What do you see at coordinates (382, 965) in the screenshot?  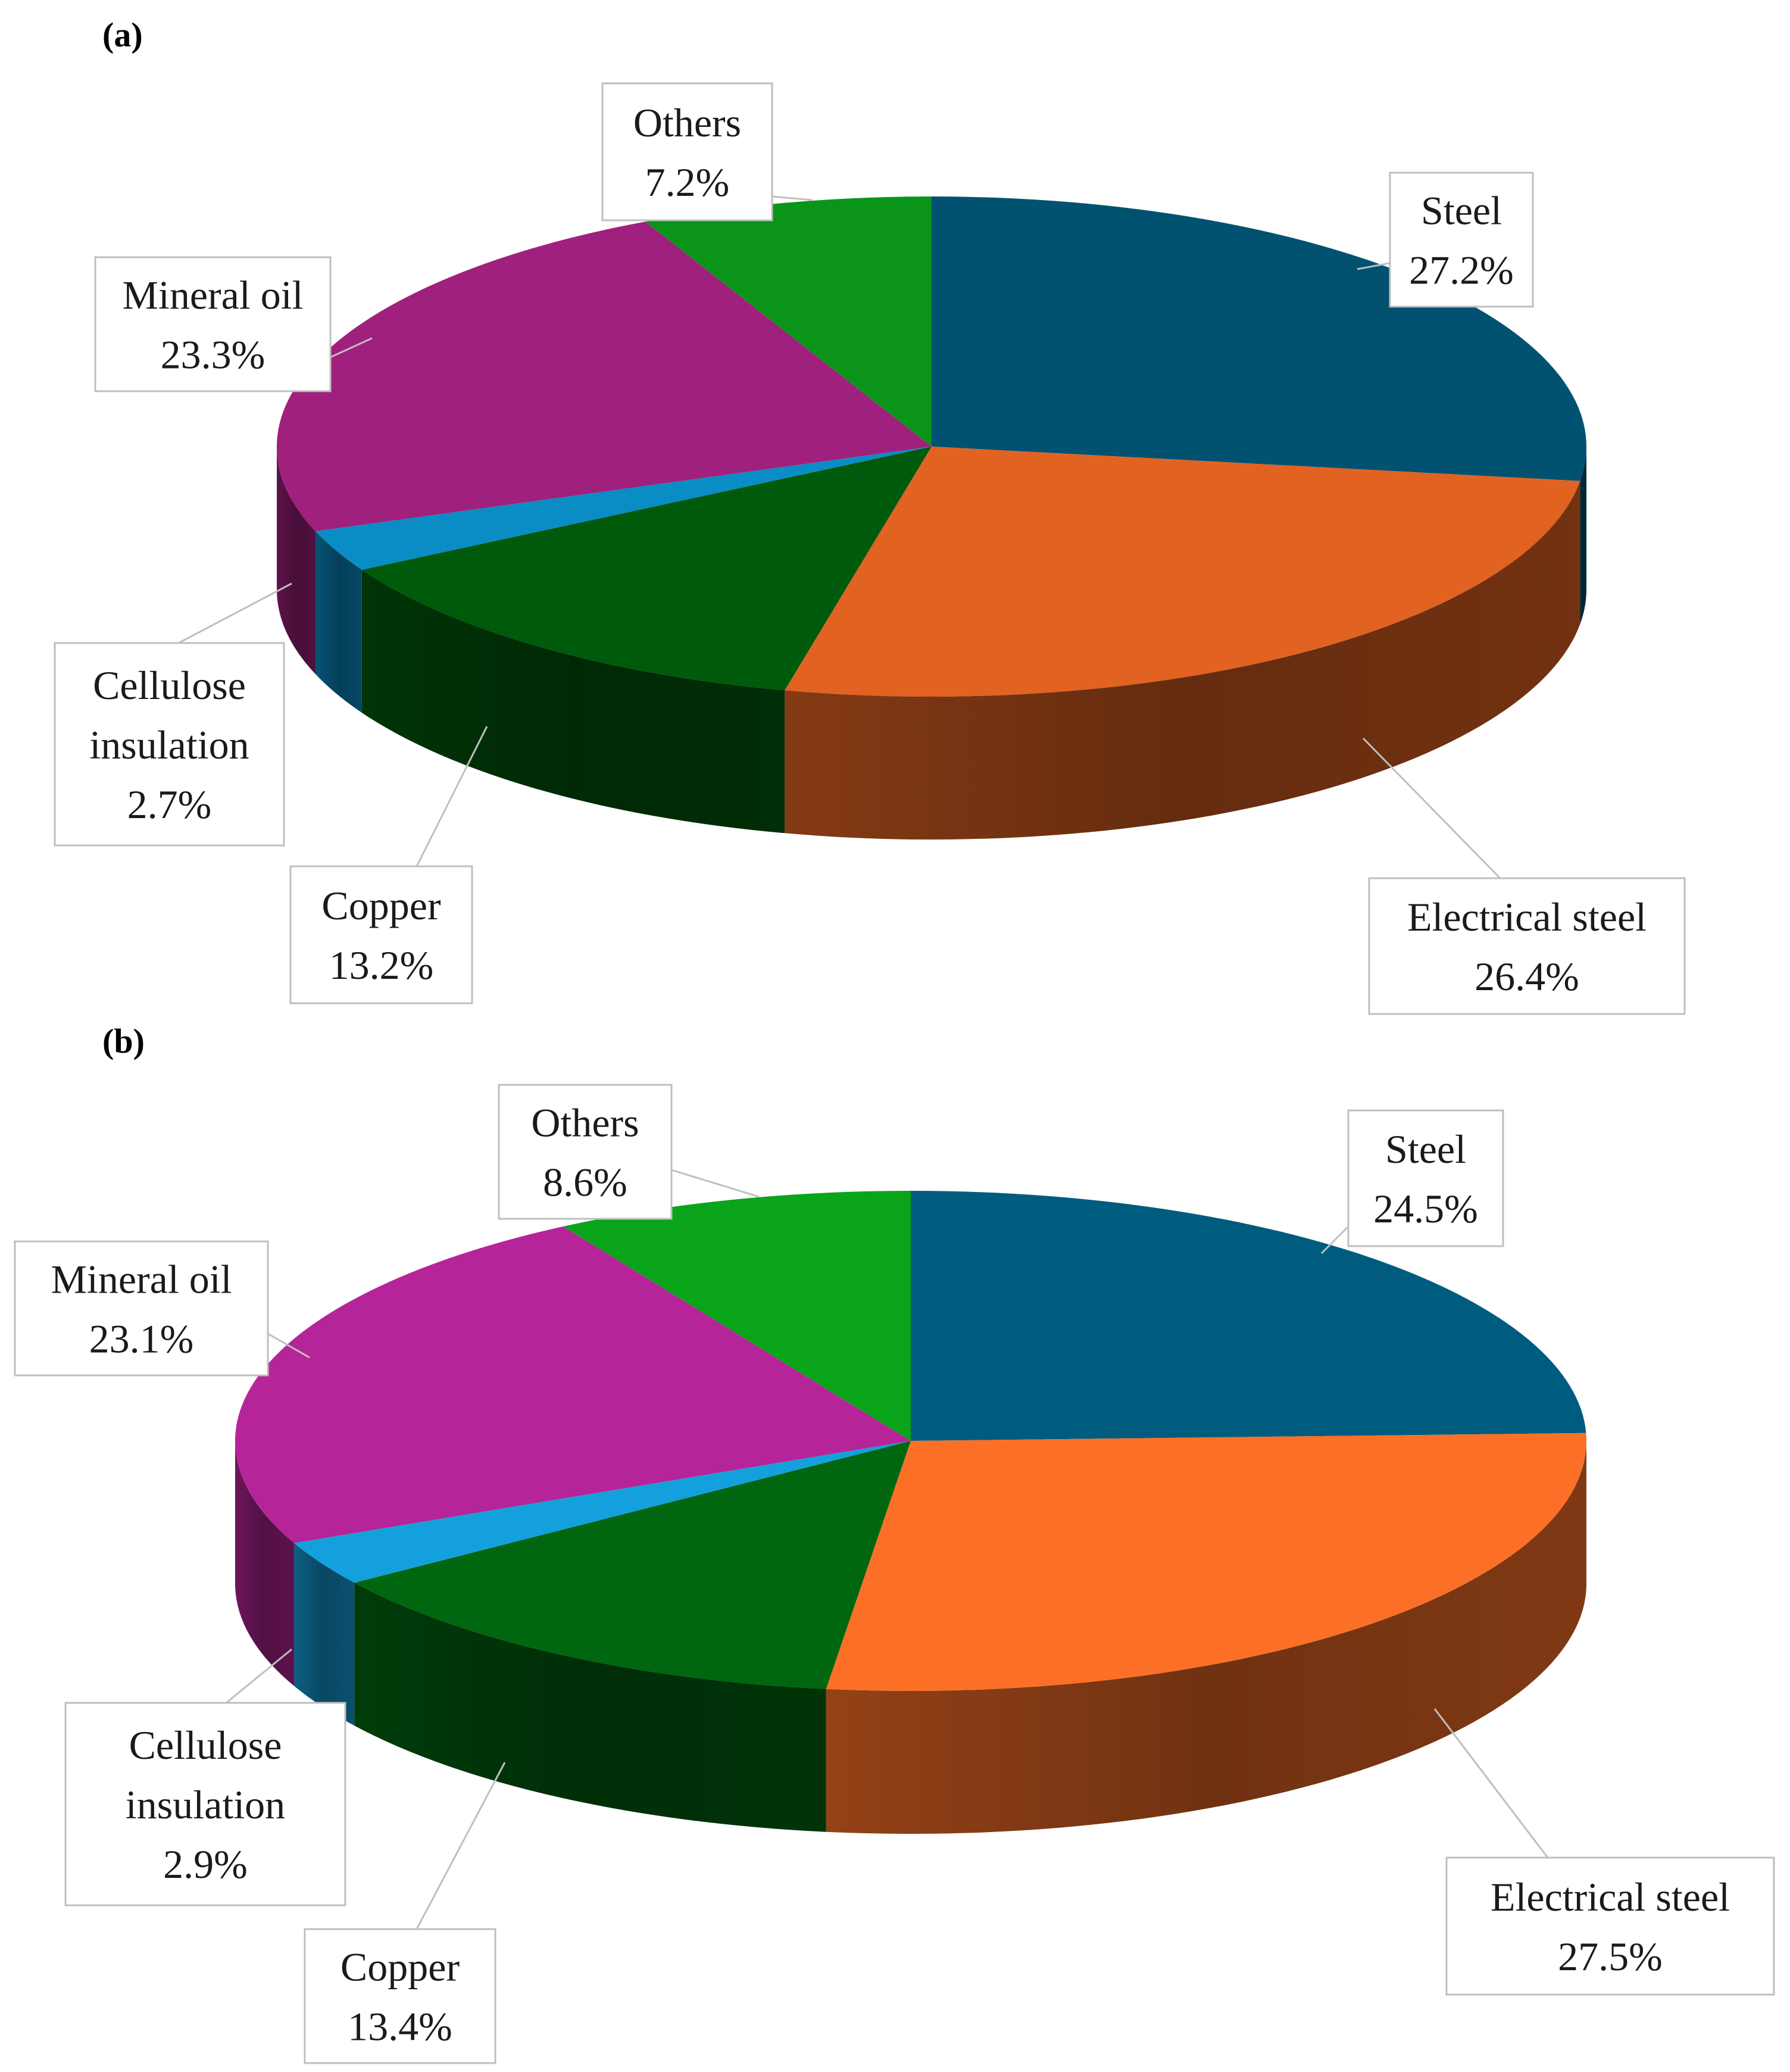 I see `data-label-value: 13.2%` at bounding box center [382, 965].